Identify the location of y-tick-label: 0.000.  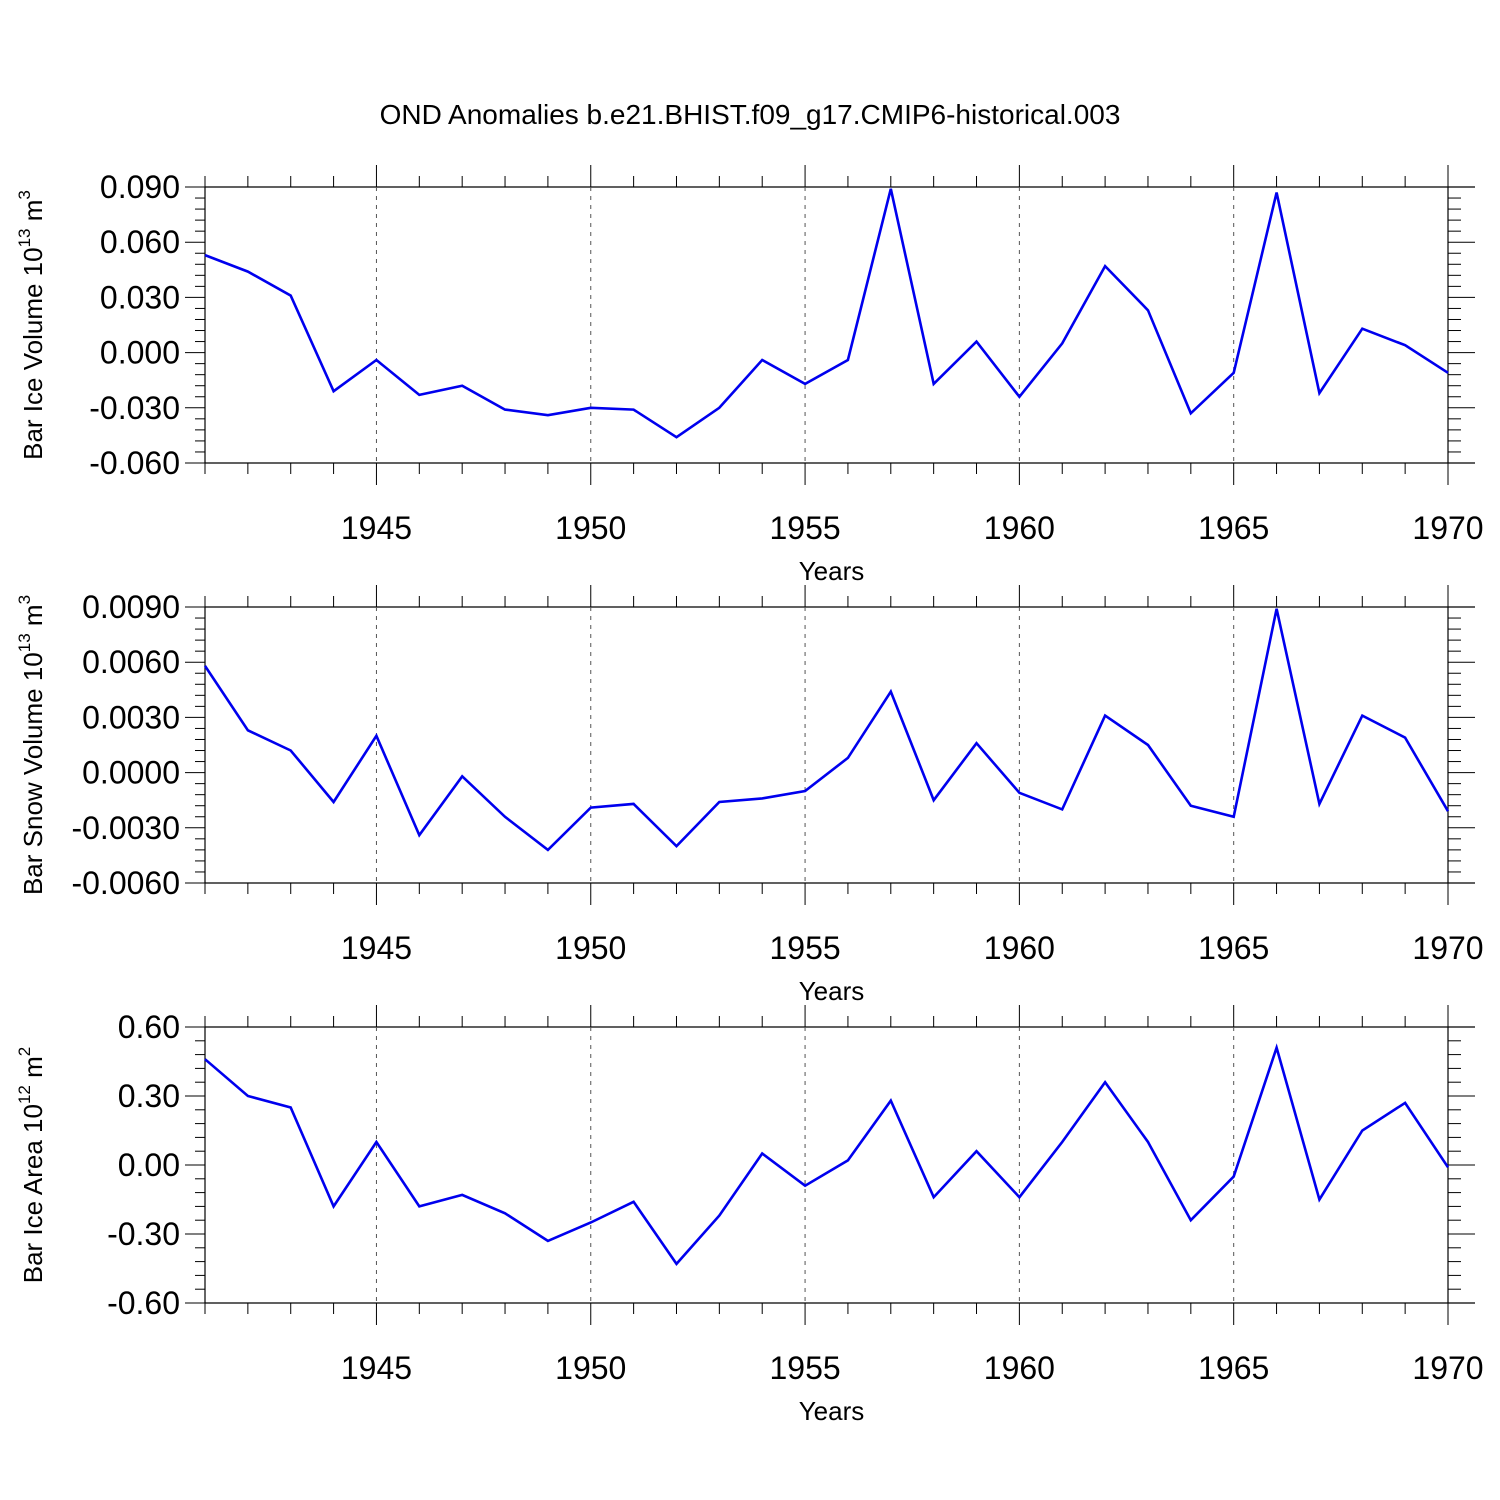
(140, 353).